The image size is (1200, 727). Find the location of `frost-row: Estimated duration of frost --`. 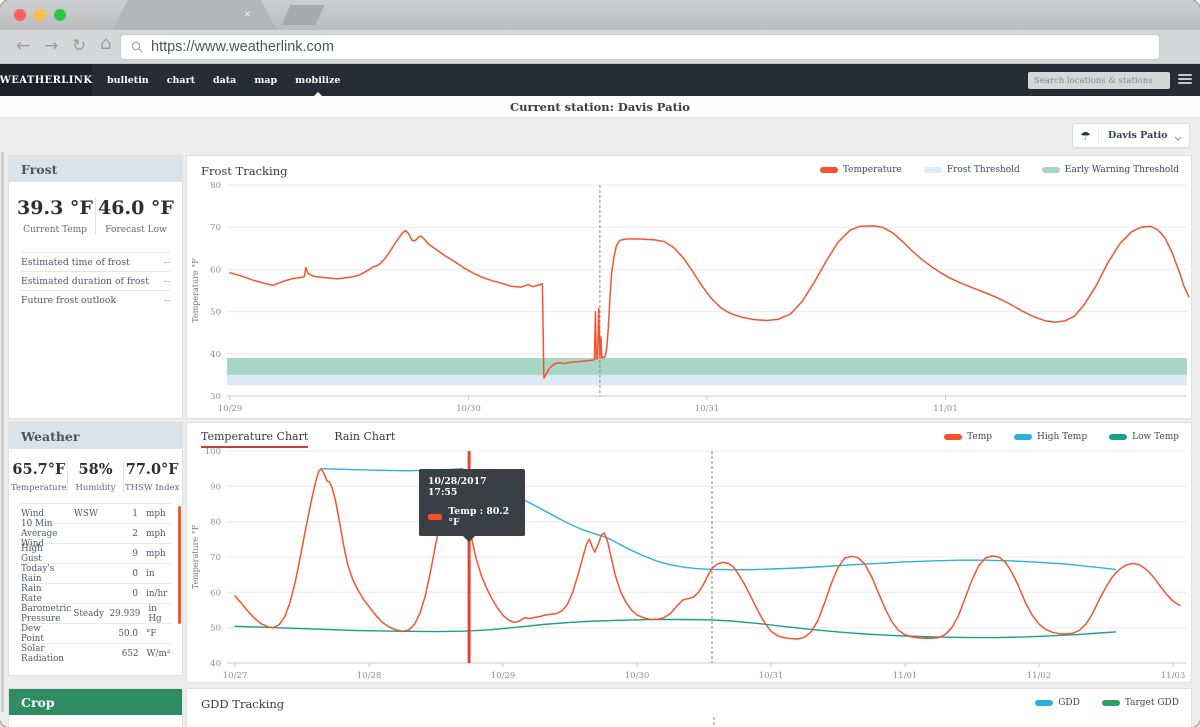

frost-row: Estimated duration of frost -- is located at coordinates (95, 280).